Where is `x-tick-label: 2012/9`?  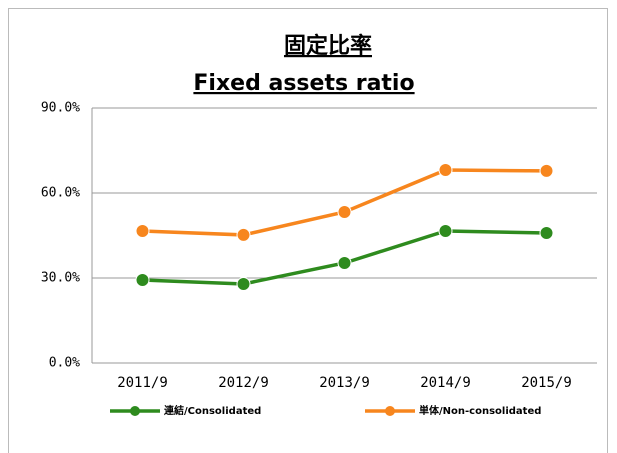 x-tick-label: 2012/9 is located at coordinates (243, 383).